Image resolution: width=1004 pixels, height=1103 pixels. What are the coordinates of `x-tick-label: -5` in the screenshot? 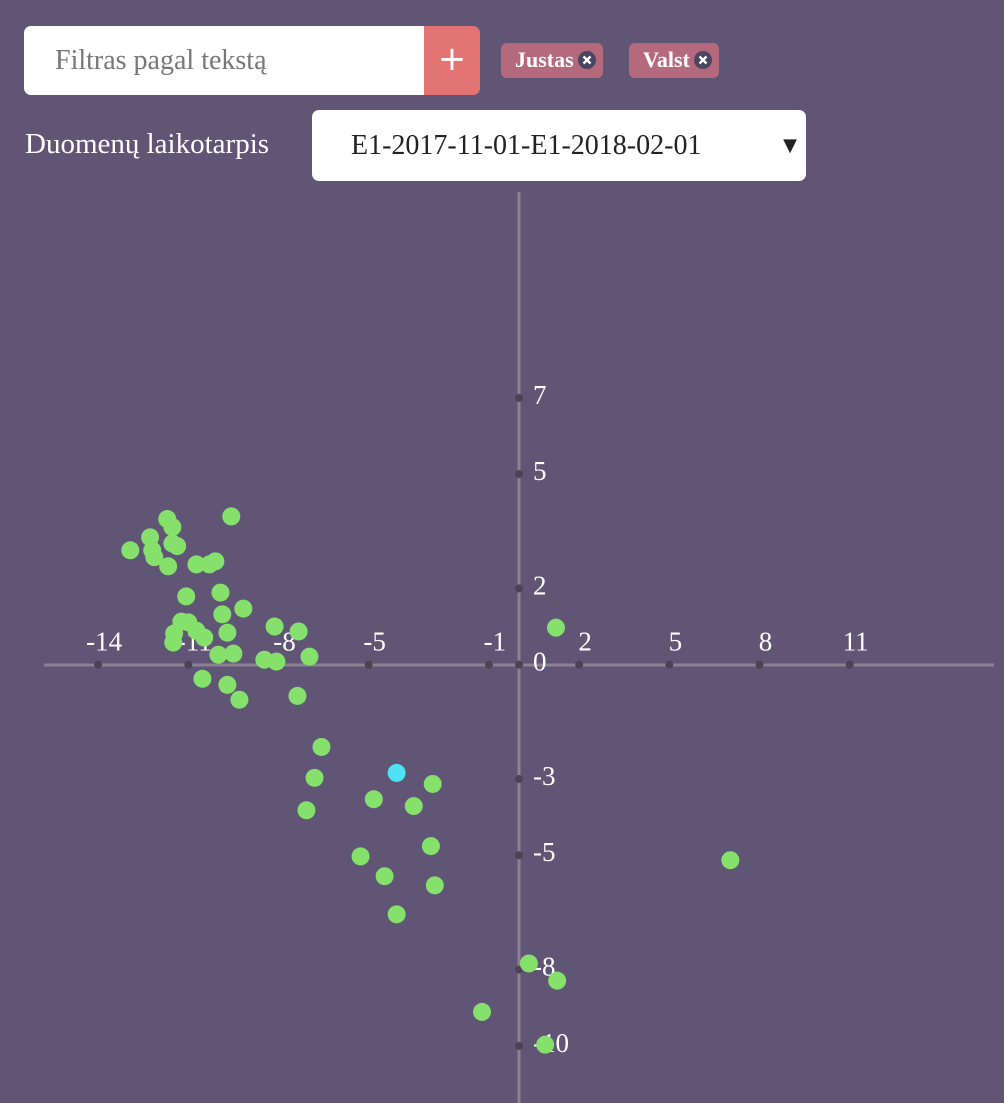 It's located at (374, 642).